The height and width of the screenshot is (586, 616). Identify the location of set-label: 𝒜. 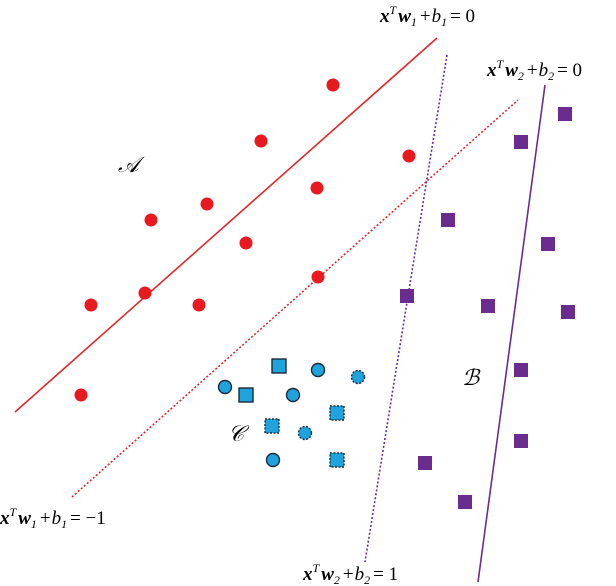
(131, 164).